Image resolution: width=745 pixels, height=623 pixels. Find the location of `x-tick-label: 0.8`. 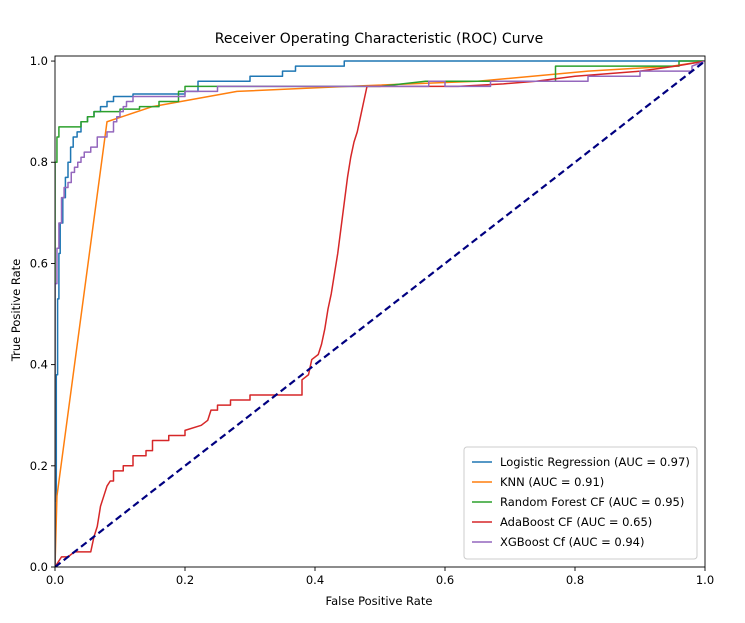

x-tick-label: 0.8 is located at coordinates (575, 580).